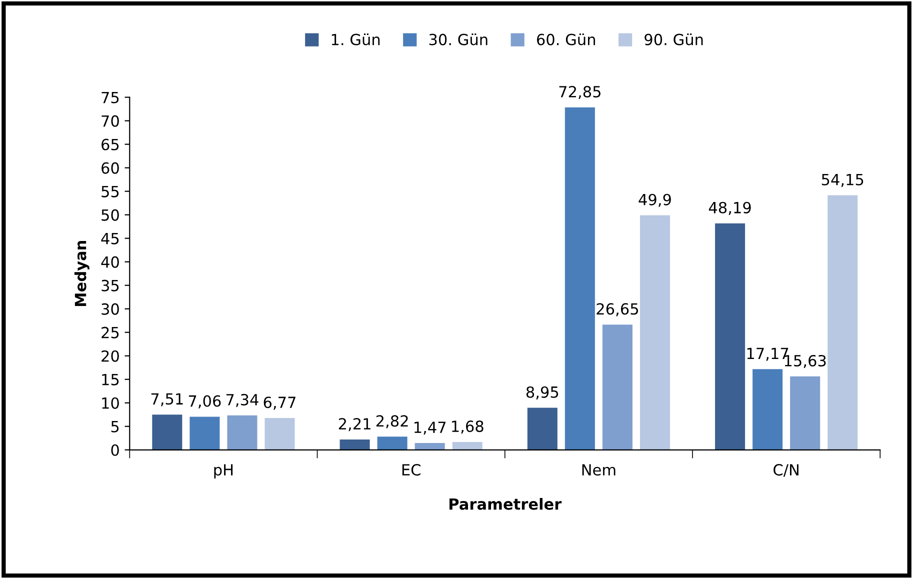 The width and height of the screenshot is (913, 579). Describe the element at coordinates (599, 470) in the screenshot. I see `x-tick-label: Nem` at that location.